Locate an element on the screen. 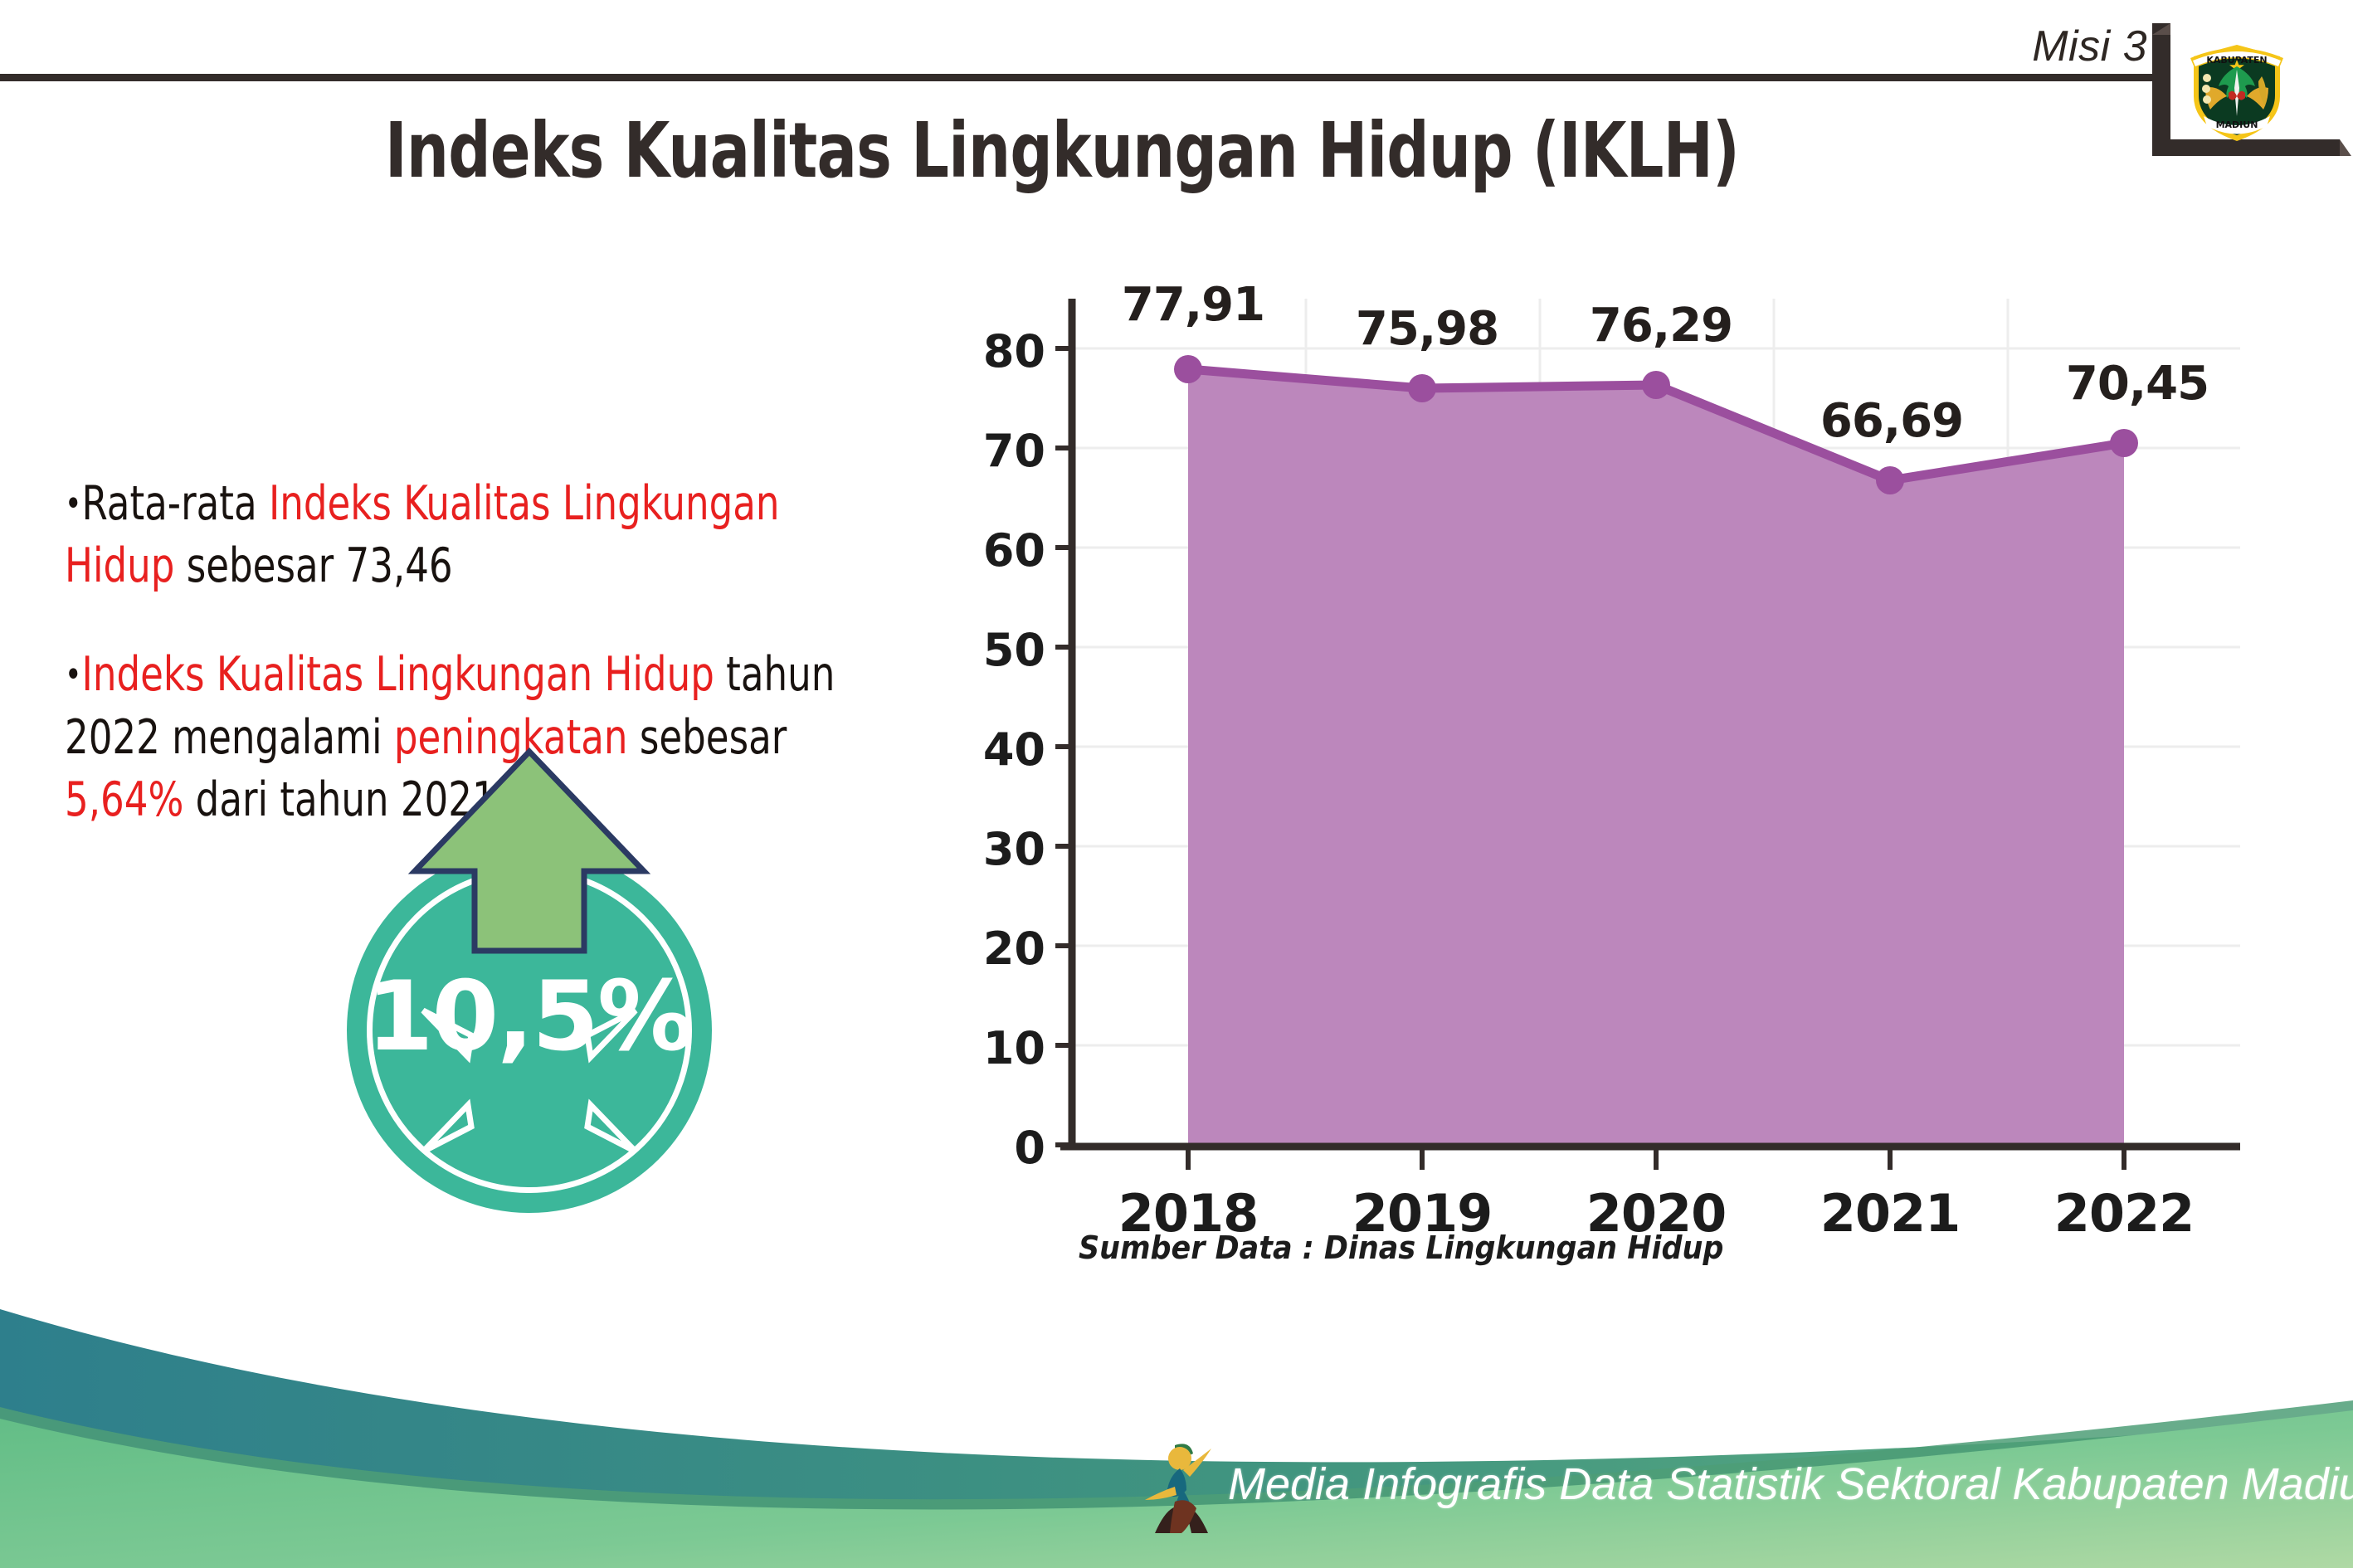 The image size is (2353, 1568). x-tick-label-2018: 2018 is located at coordinates (1188, 1213).